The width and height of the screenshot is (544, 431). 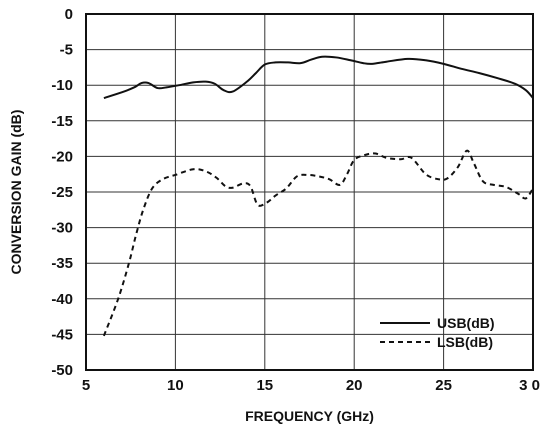 What do you see at coordinates (309, 416) in the screenshot?
I see `x-axis-title: FREQUENCY (GHz)` at bounding box center [309, 416].